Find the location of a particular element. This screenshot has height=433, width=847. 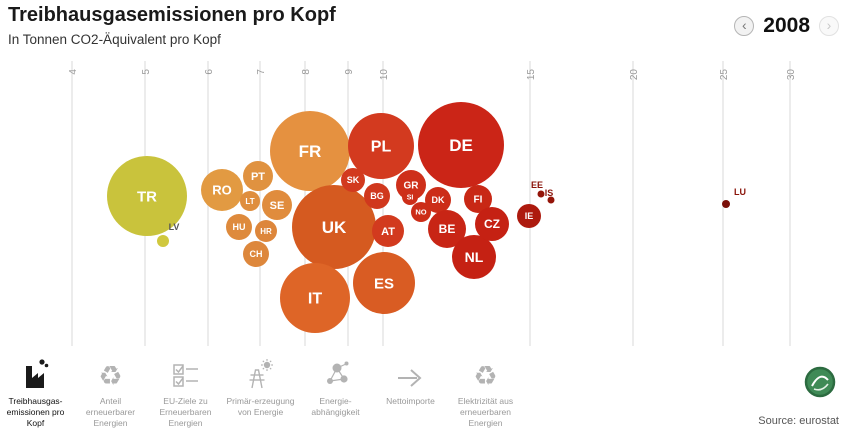

bubble-tr is located at coordinates (147, 196).